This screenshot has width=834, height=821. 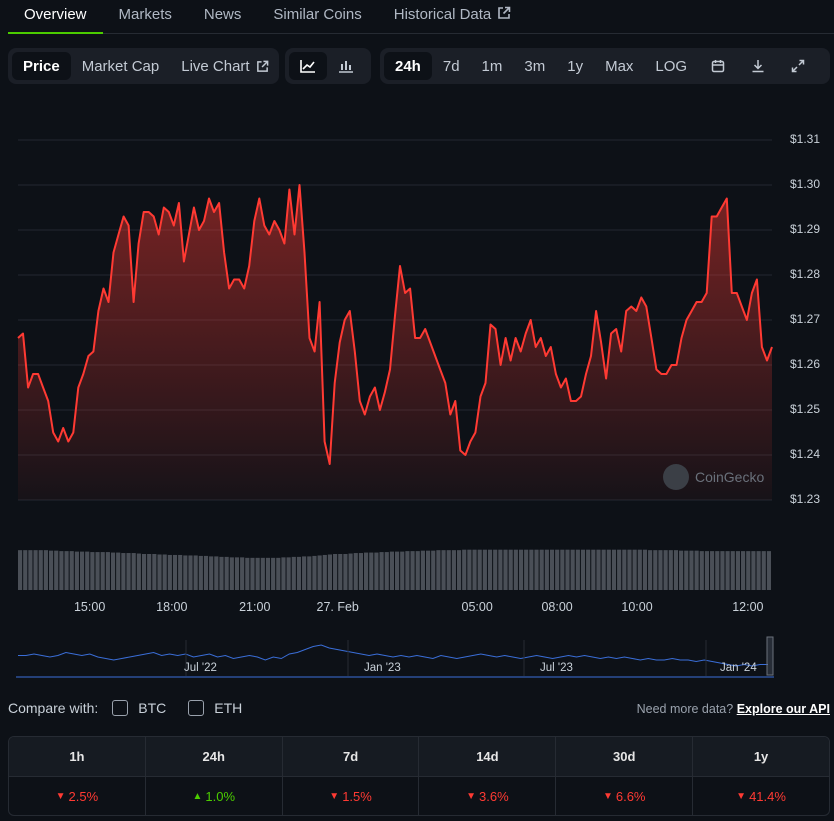 I want to click on range-24h-button: 24h, so click(x=408, y=66).